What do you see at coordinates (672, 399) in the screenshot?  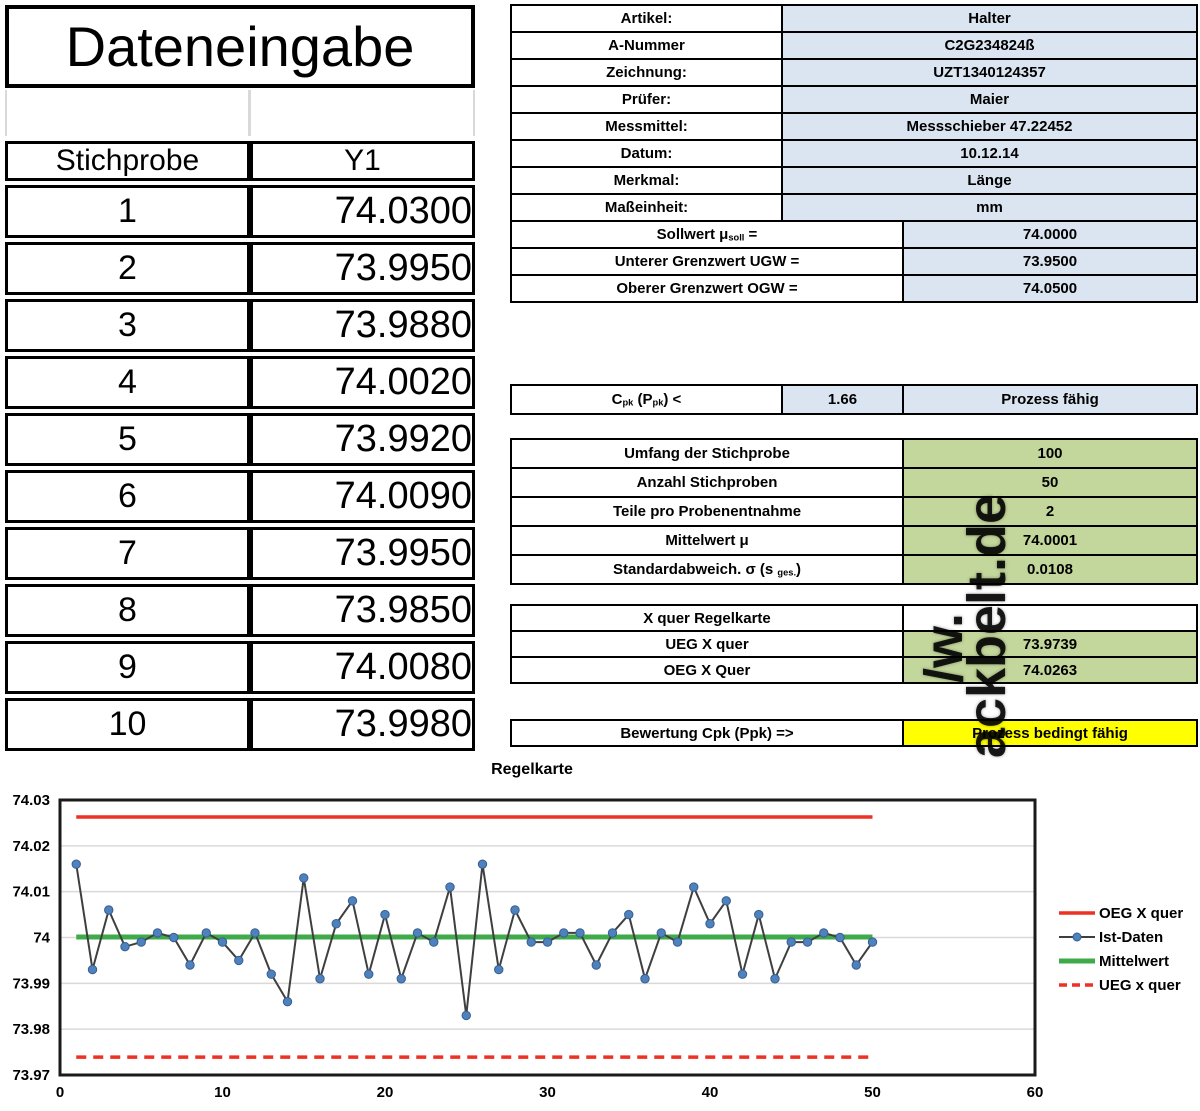 I see `label-text: ) <` at bounding box center [672, 399].